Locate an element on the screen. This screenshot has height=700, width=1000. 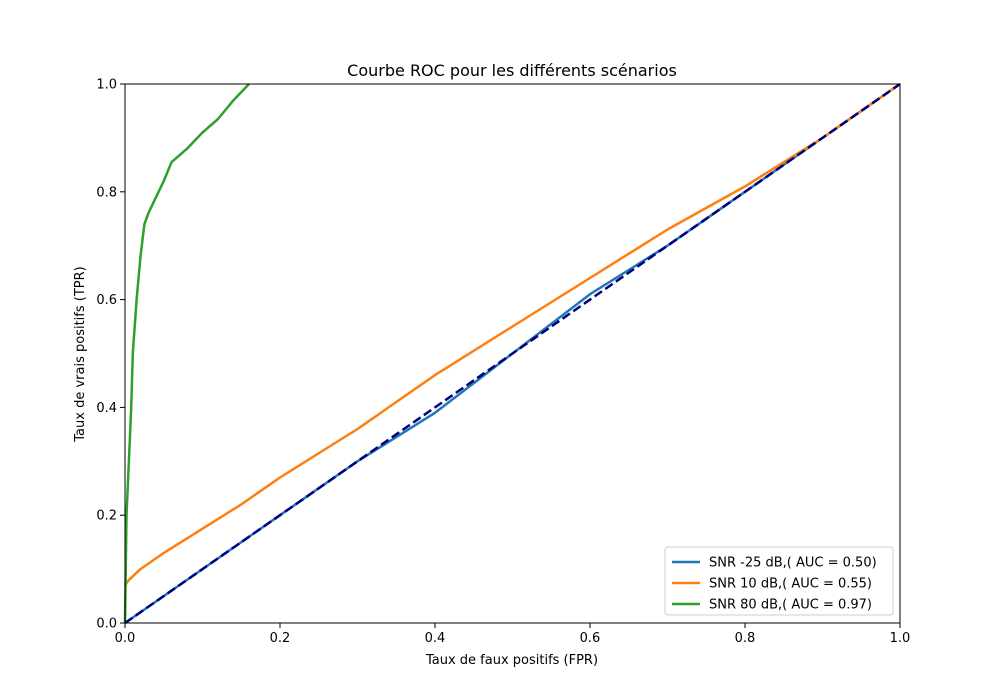
x-tick-label: 0.8 is located at coordinates (745, 638).